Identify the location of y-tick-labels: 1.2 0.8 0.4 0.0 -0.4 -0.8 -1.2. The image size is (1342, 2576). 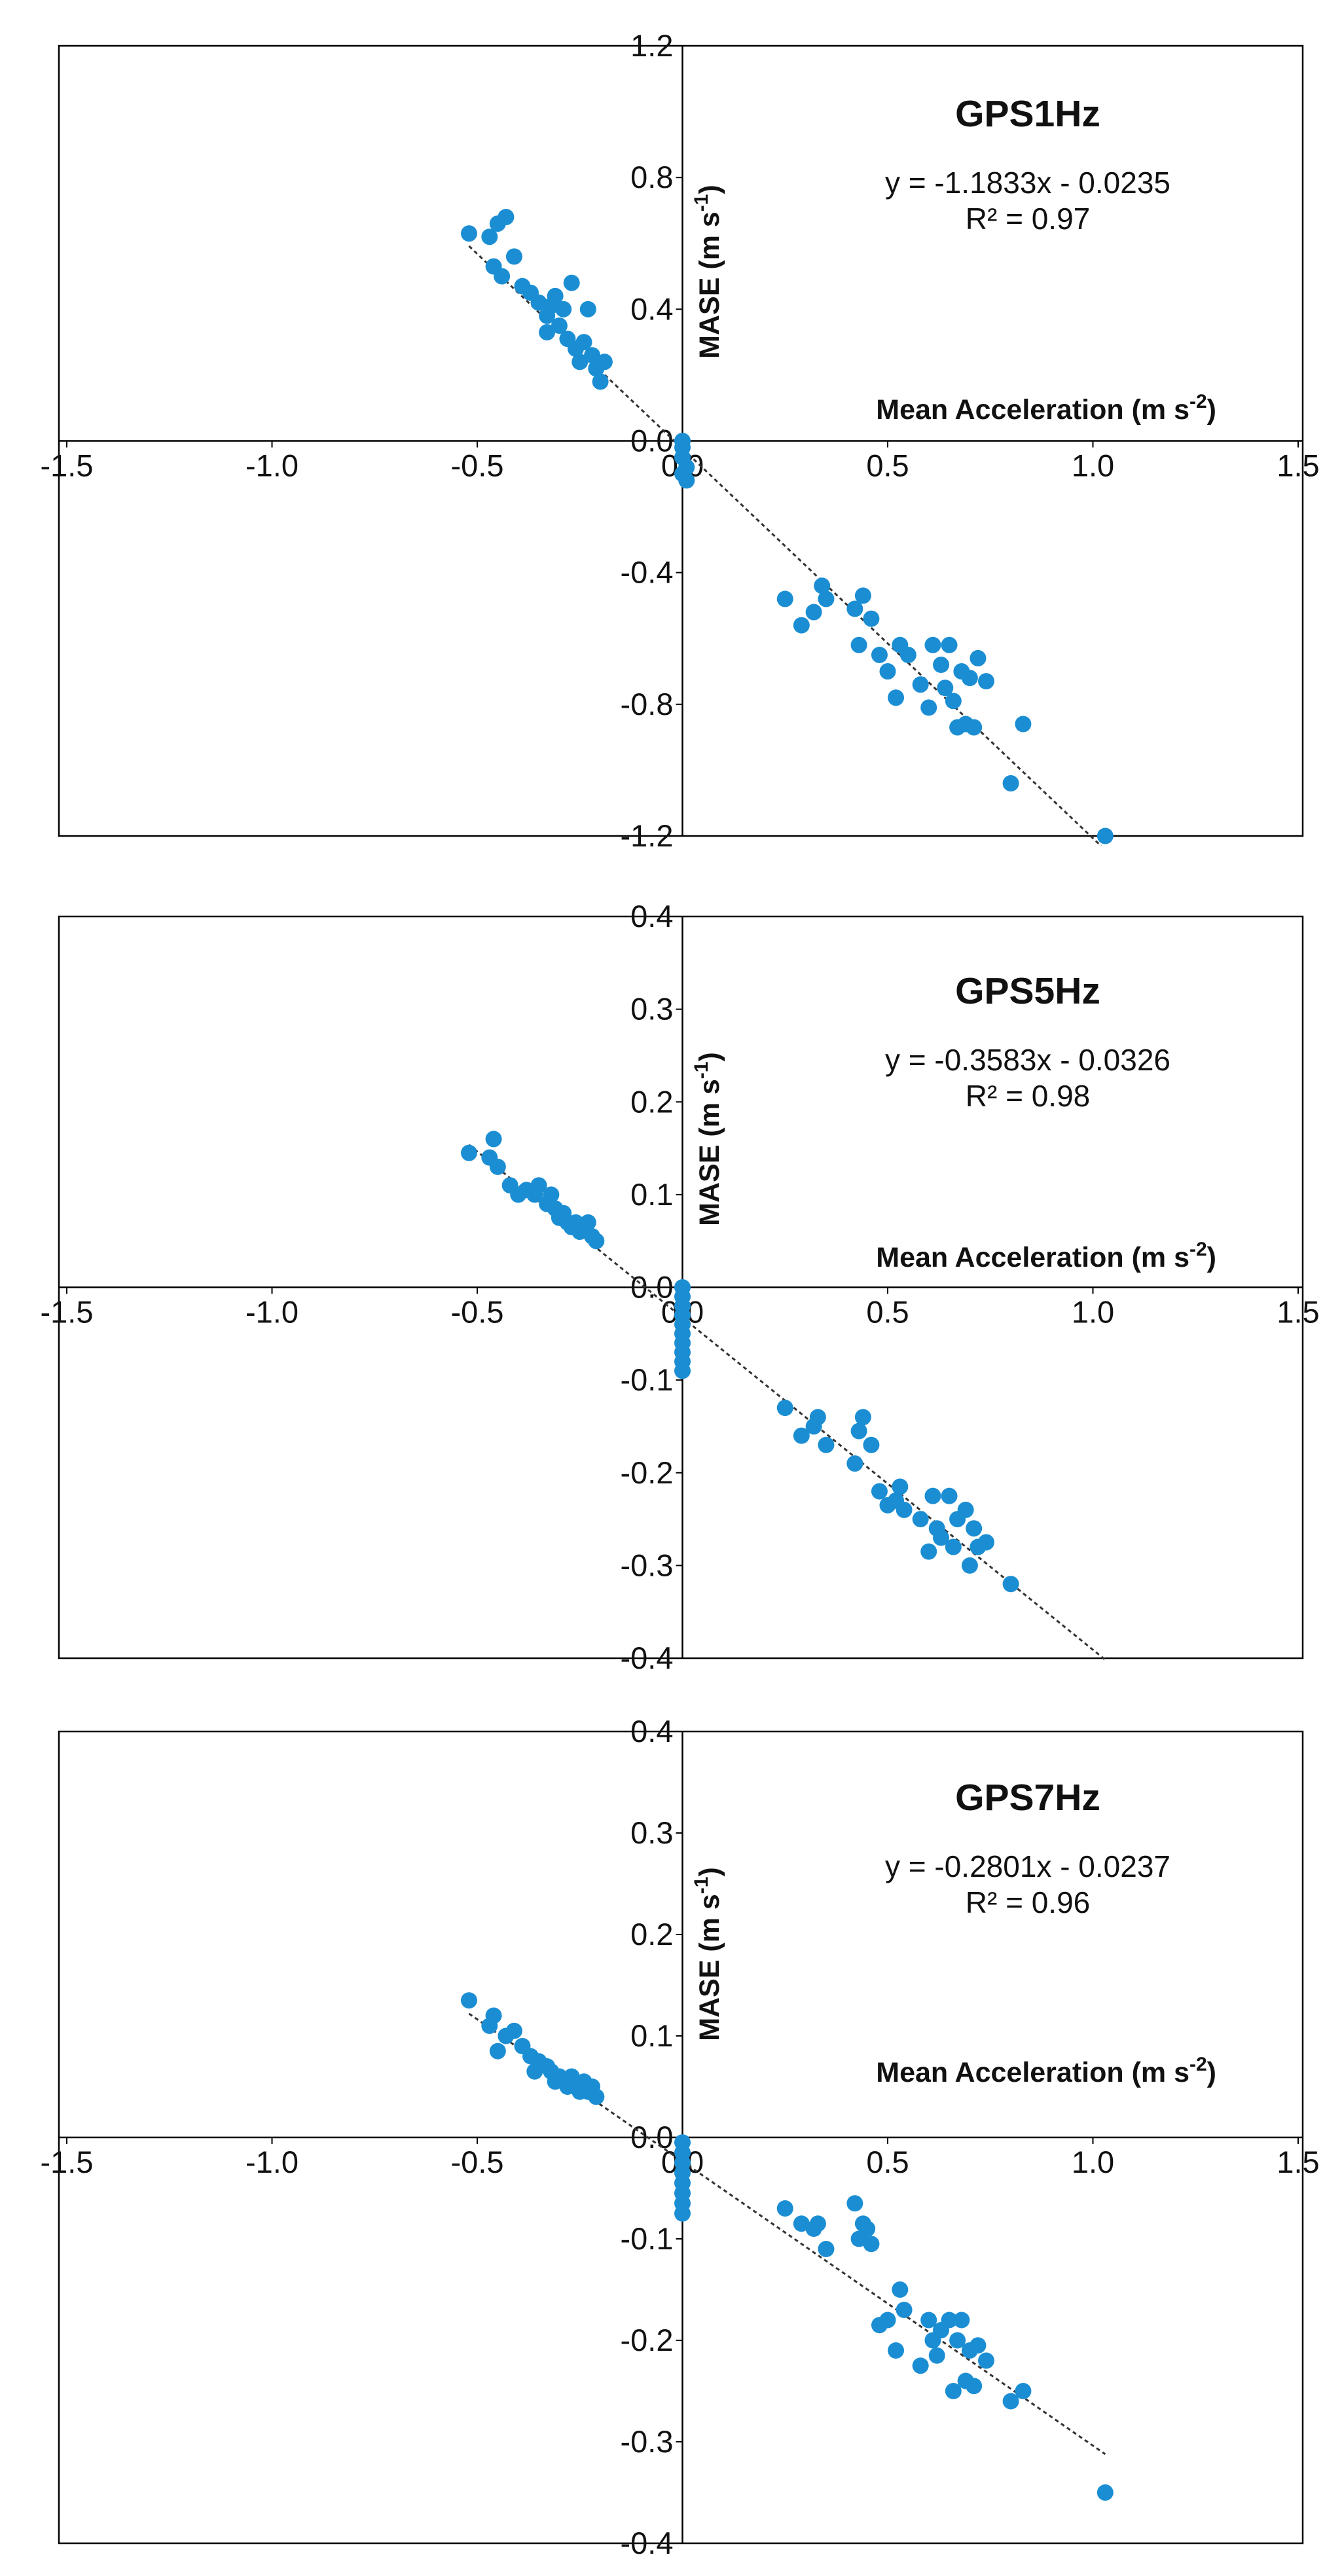
(647, 440).